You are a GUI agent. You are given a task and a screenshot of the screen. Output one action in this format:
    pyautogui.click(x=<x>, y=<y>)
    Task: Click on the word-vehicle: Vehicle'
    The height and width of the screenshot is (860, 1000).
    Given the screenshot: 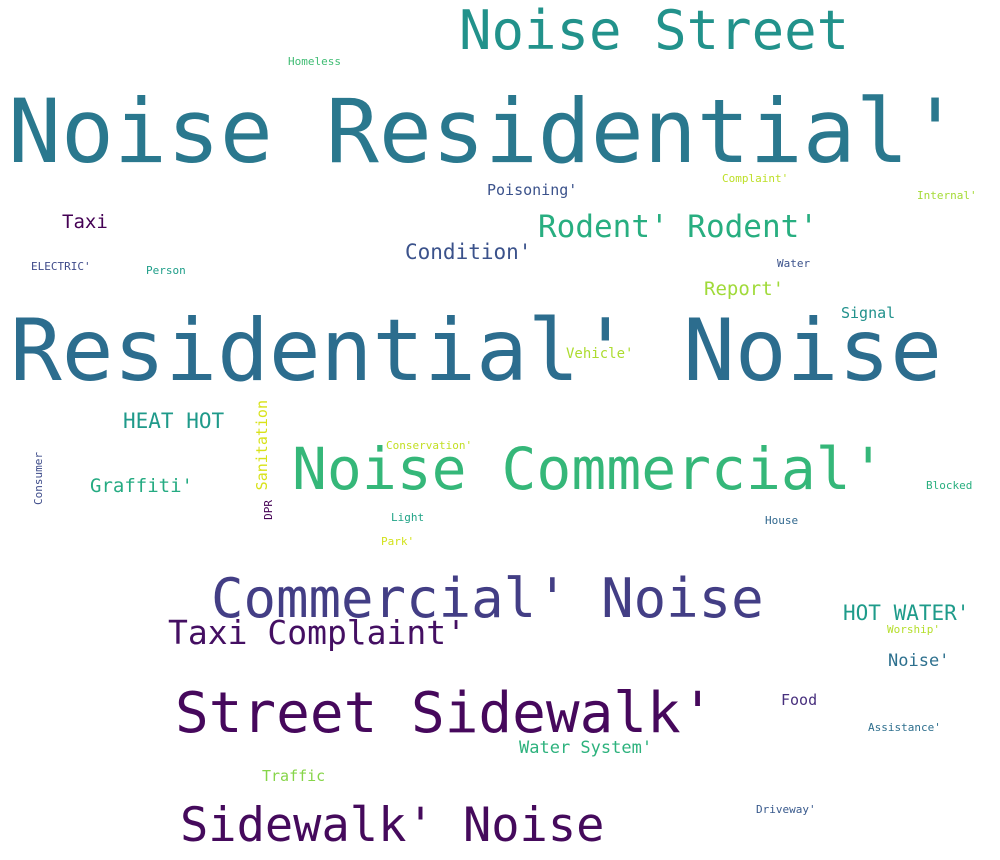 What is the action you would take?
    pyautogui.click(x=600, y=354)
    